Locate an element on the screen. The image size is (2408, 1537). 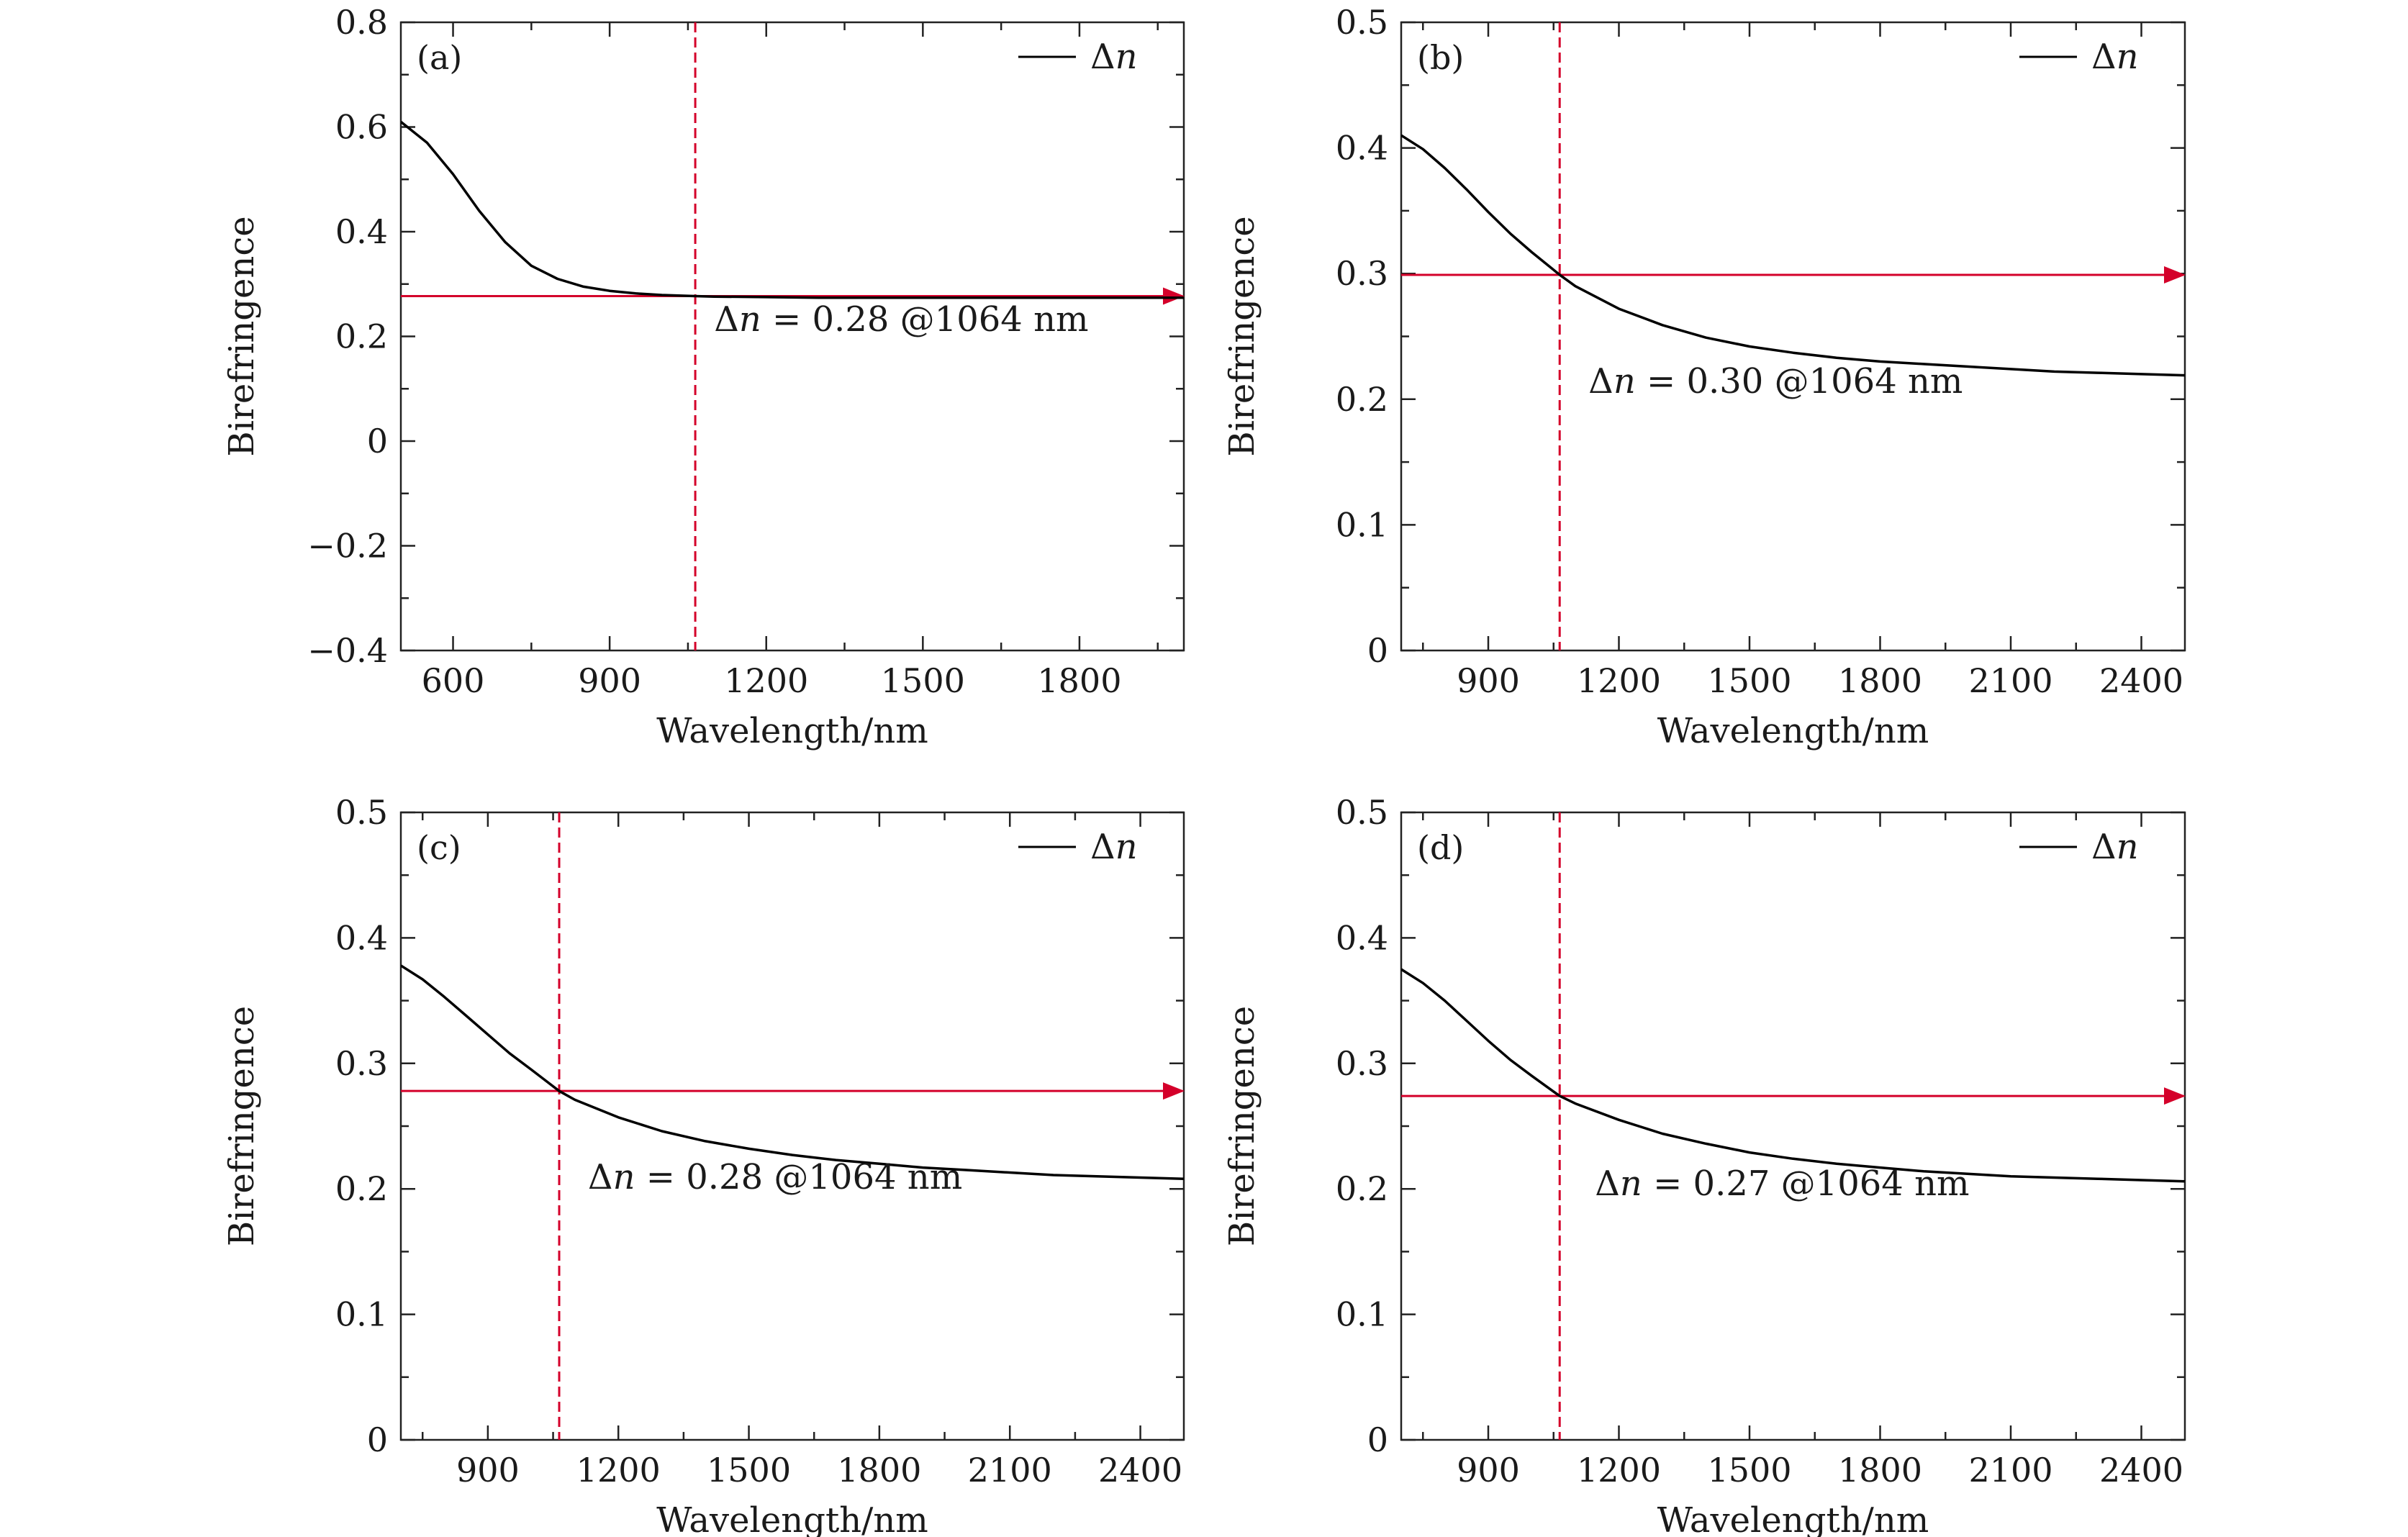
y-tick-label: −0.4 is located at coordinates (347, 650).